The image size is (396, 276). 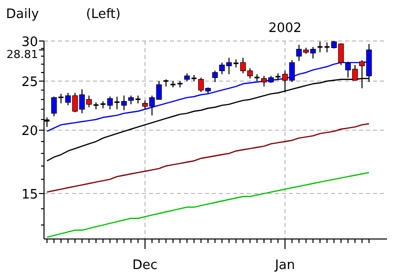 What do you see at coordinates (29, 132) in the screenshot?
I see `y-tick-label: 20` at bounding box center [29, 132].